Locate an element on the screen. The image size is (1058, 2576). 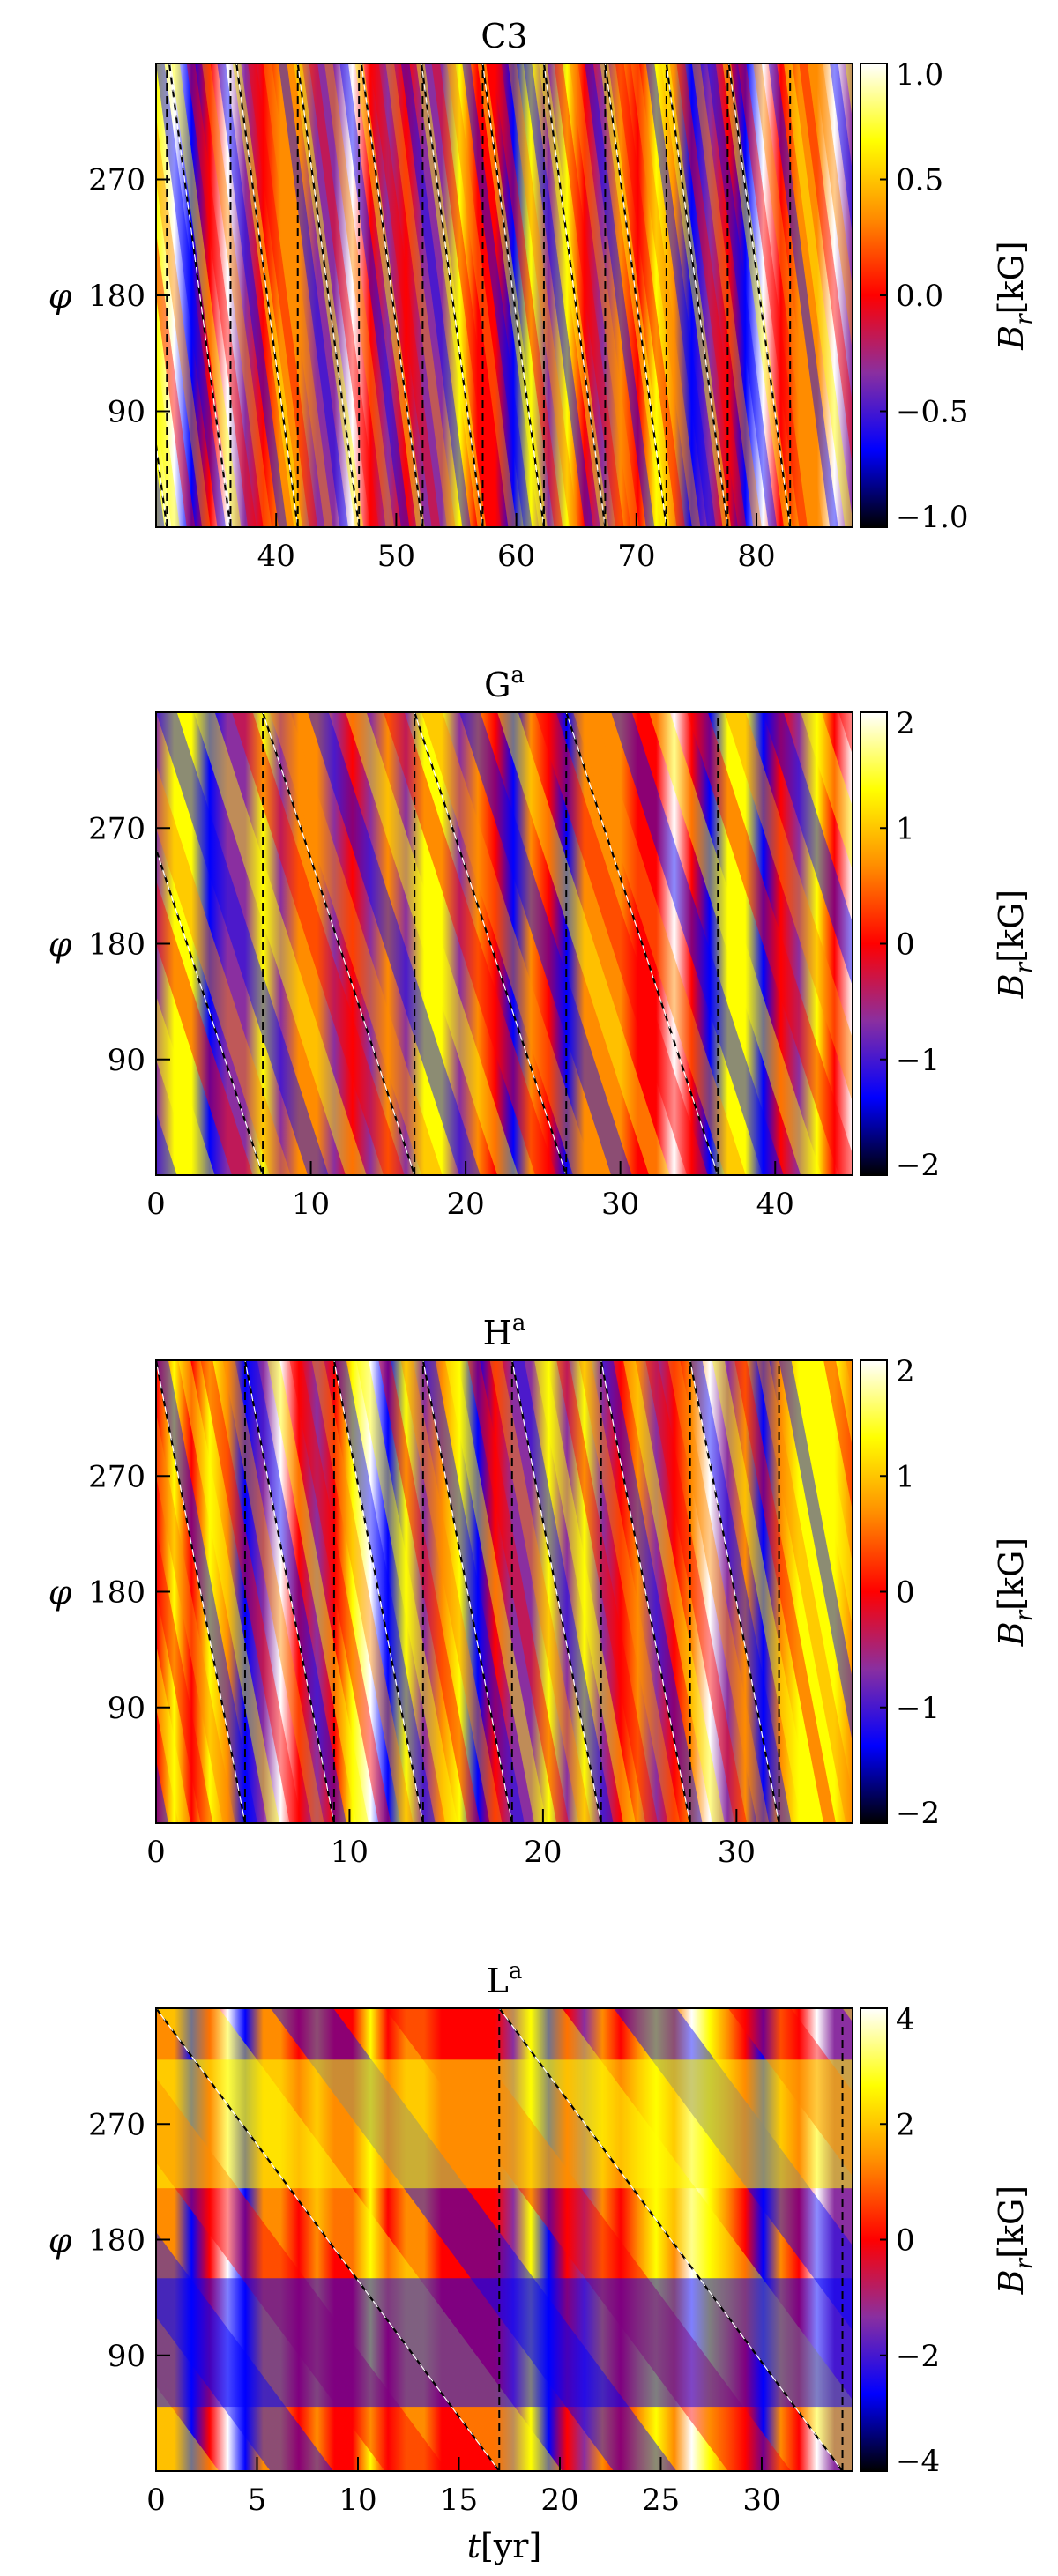
negative-band is located at coordinates (505, 2343).